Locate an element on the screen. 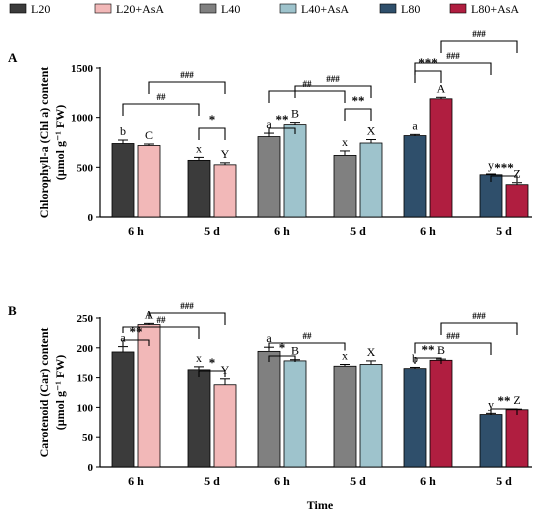  y-axis-label-line1: Chlorophyll-a (Chl a) content is located at coordinates (44, 142).